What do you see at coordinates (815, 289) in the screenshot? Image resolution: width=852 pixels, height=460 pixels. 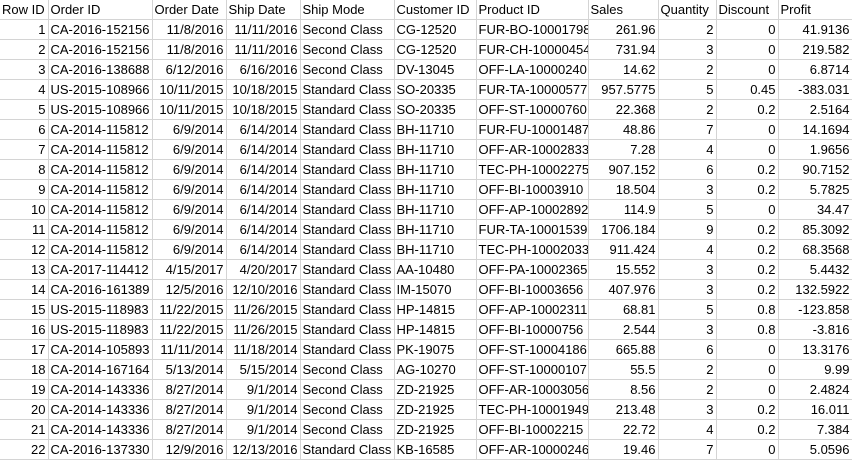 I see `cell-profit: 132.5922` at bounding box center [815, 289].